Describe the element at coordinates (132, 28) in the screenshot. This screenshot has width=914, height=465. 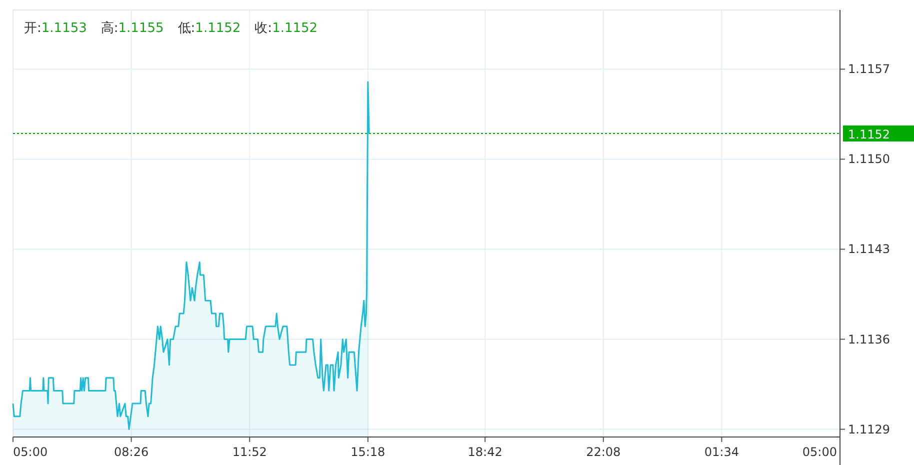
I see `annotation: 高:1.1155` at that location.